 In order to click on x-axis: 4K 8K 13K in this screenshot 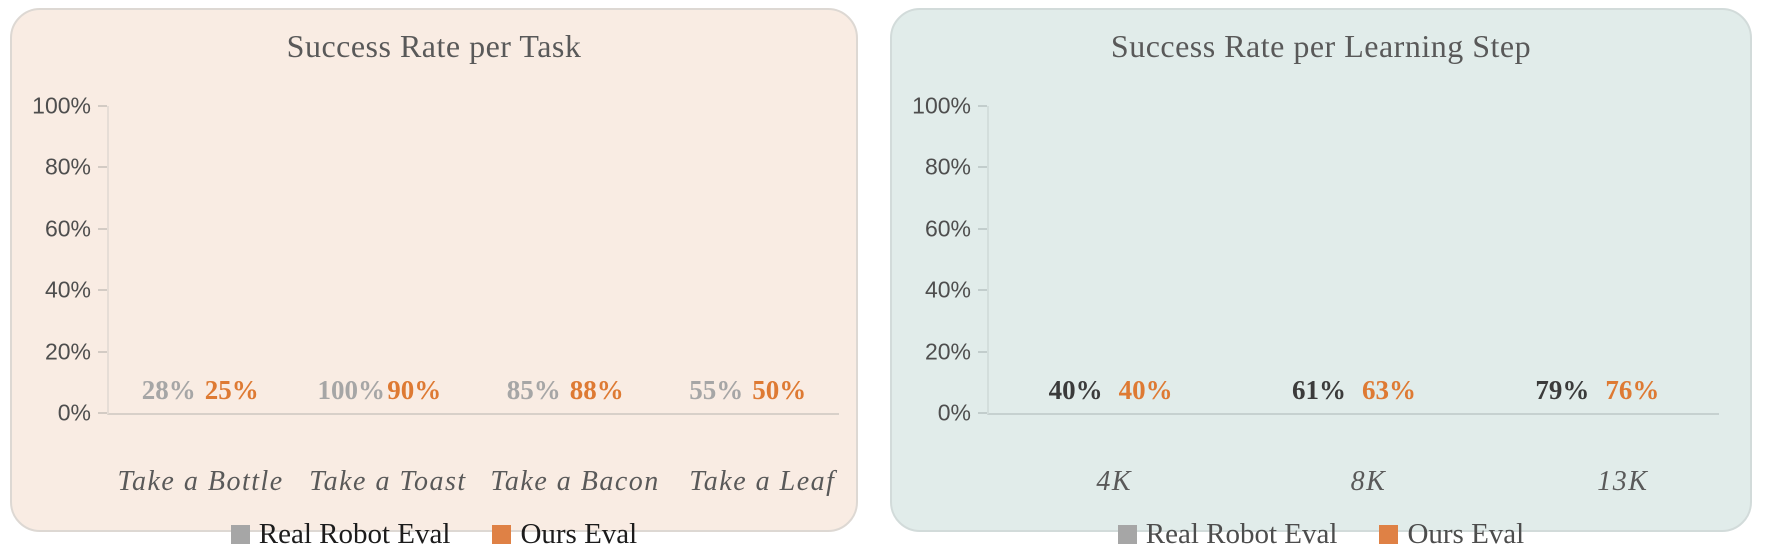, I will do `click(1321, 476)`.